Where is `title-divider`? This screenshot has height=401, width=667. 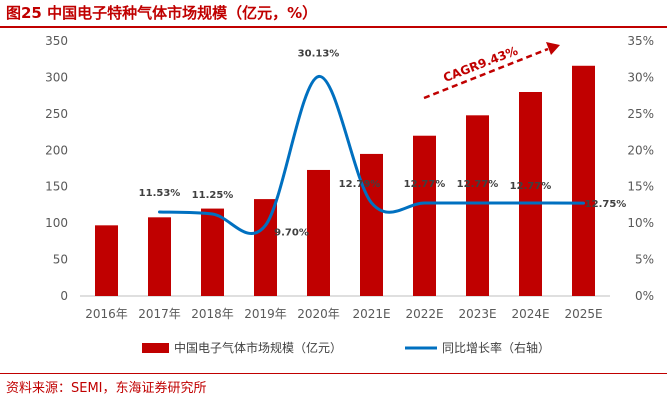 title-divider is located at coordinates (333, 27).